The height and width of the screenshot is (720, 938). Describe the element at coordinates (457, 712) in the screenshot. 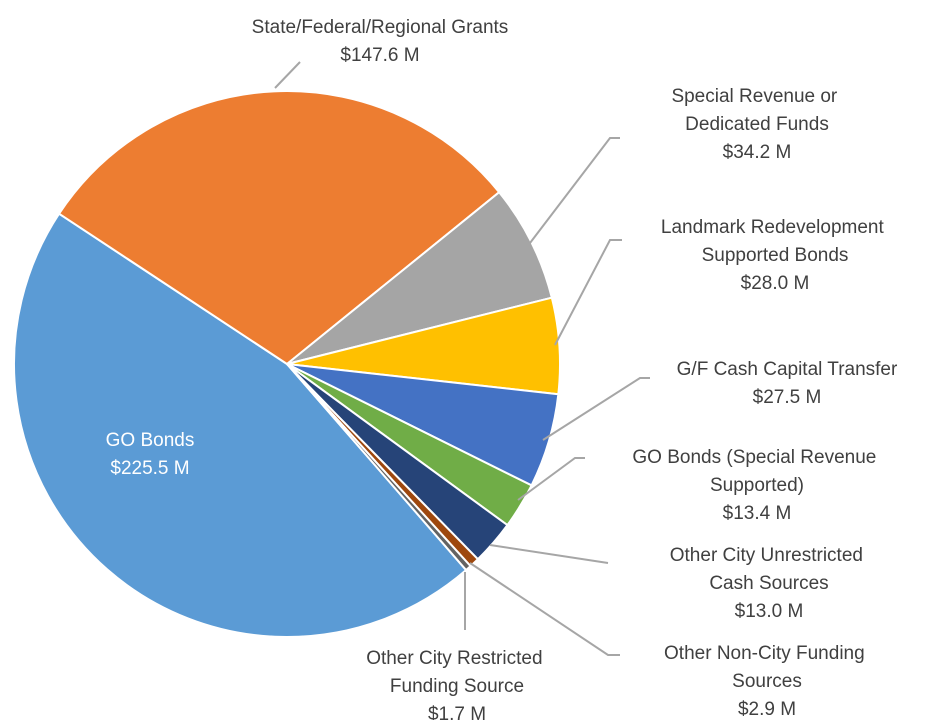

I see `slice-value-label: $1.7 M` at that location.